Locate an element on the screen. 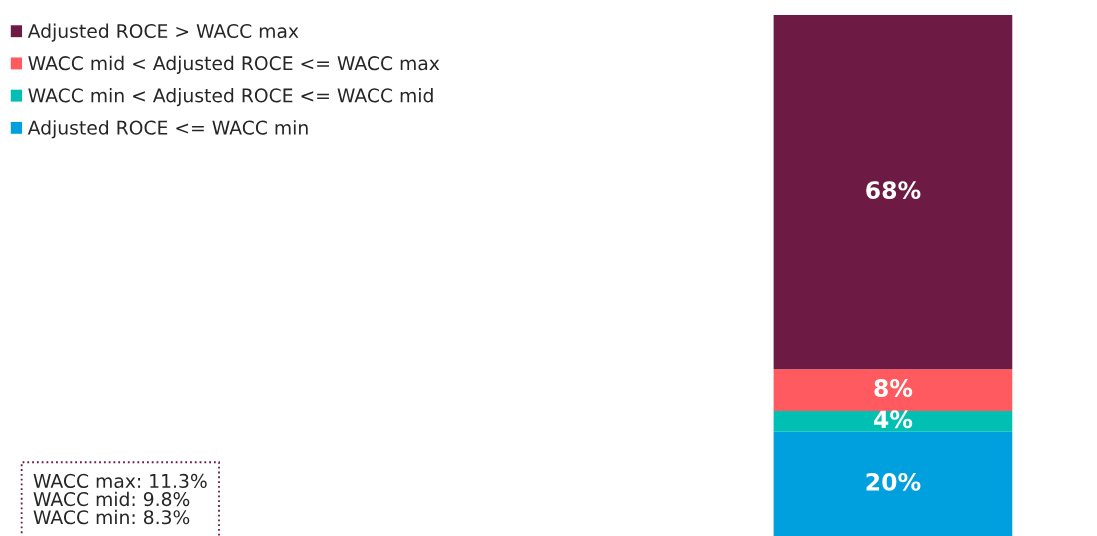  data-label: 20% is located at coordinates (893, 481).